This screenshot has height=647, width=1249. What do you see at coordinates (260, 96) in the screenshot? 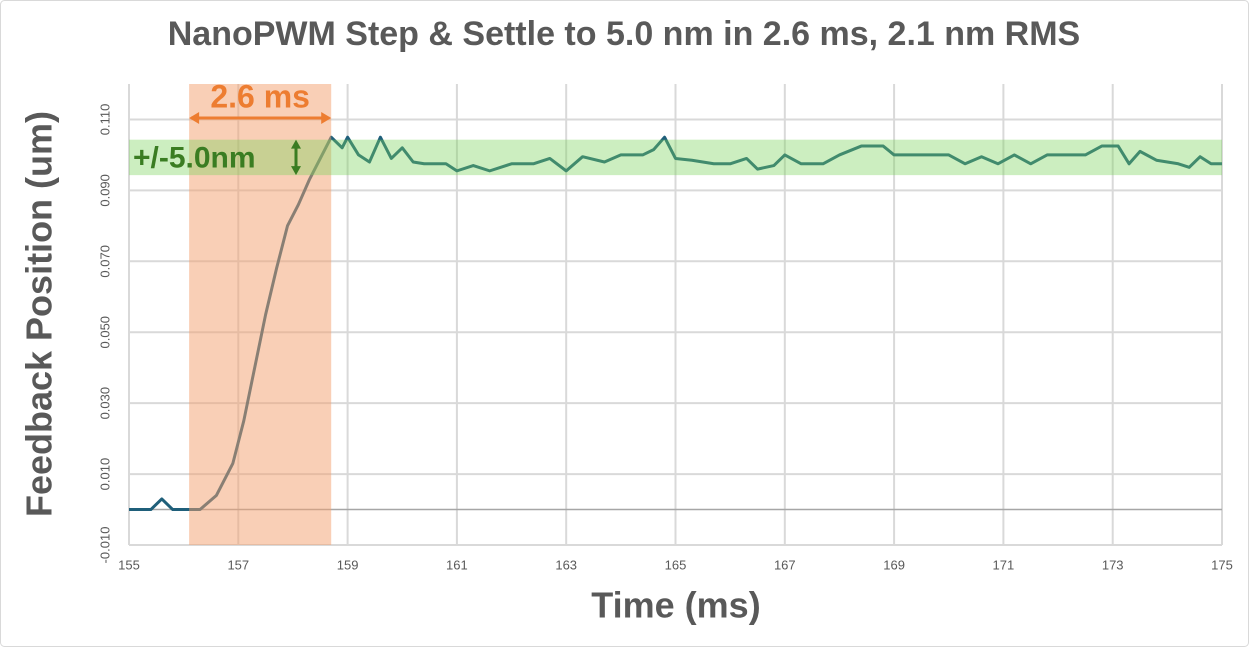
I see `annotation: 2.6 ms` at bounding box center [260, 96].